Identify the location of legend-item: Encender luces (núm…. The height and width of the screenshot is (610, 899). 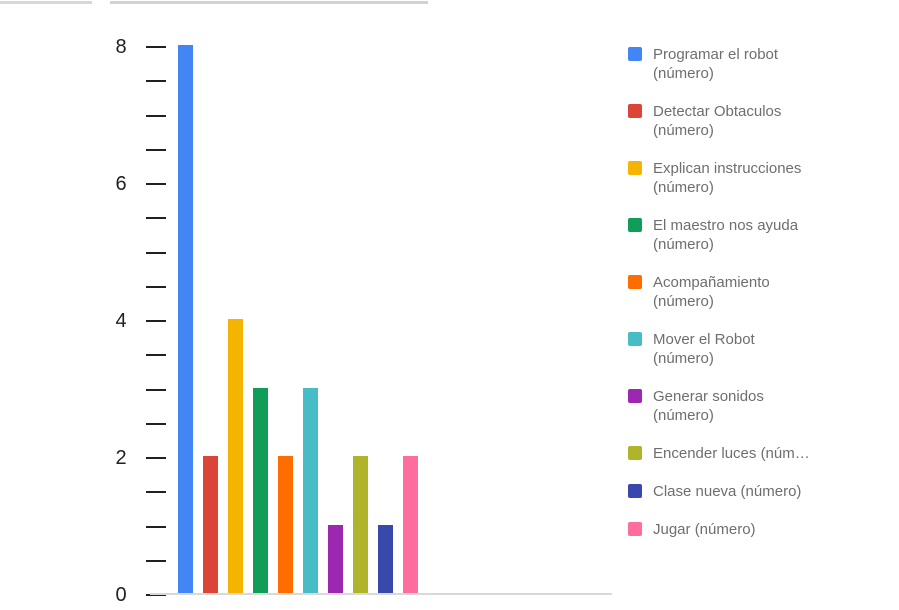
(759, 453).